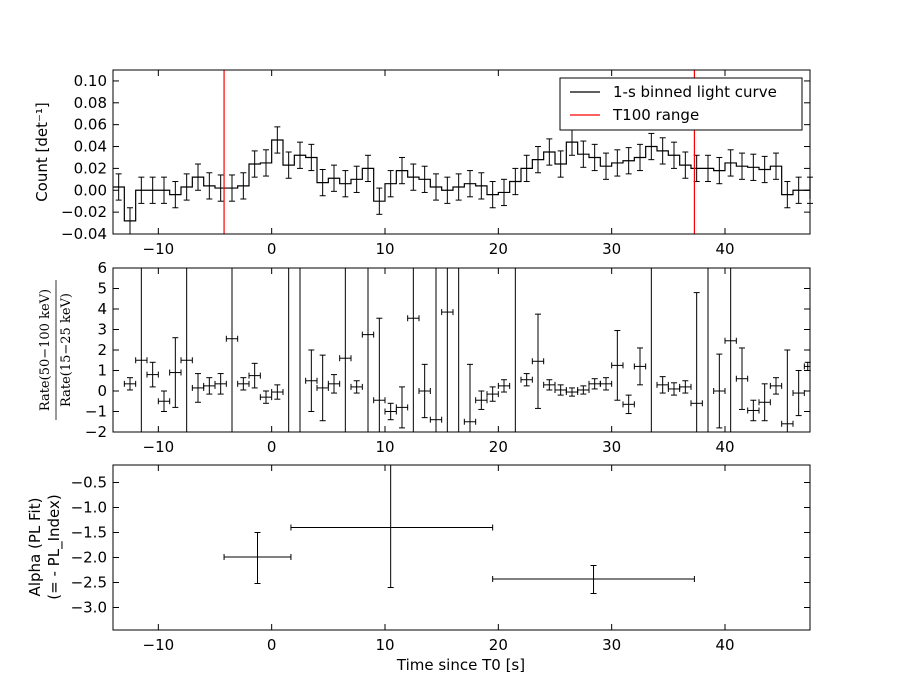 This screenshot has height=700, width=900. I want to click on count-ytick-label: 0.10, so click(90, 81).